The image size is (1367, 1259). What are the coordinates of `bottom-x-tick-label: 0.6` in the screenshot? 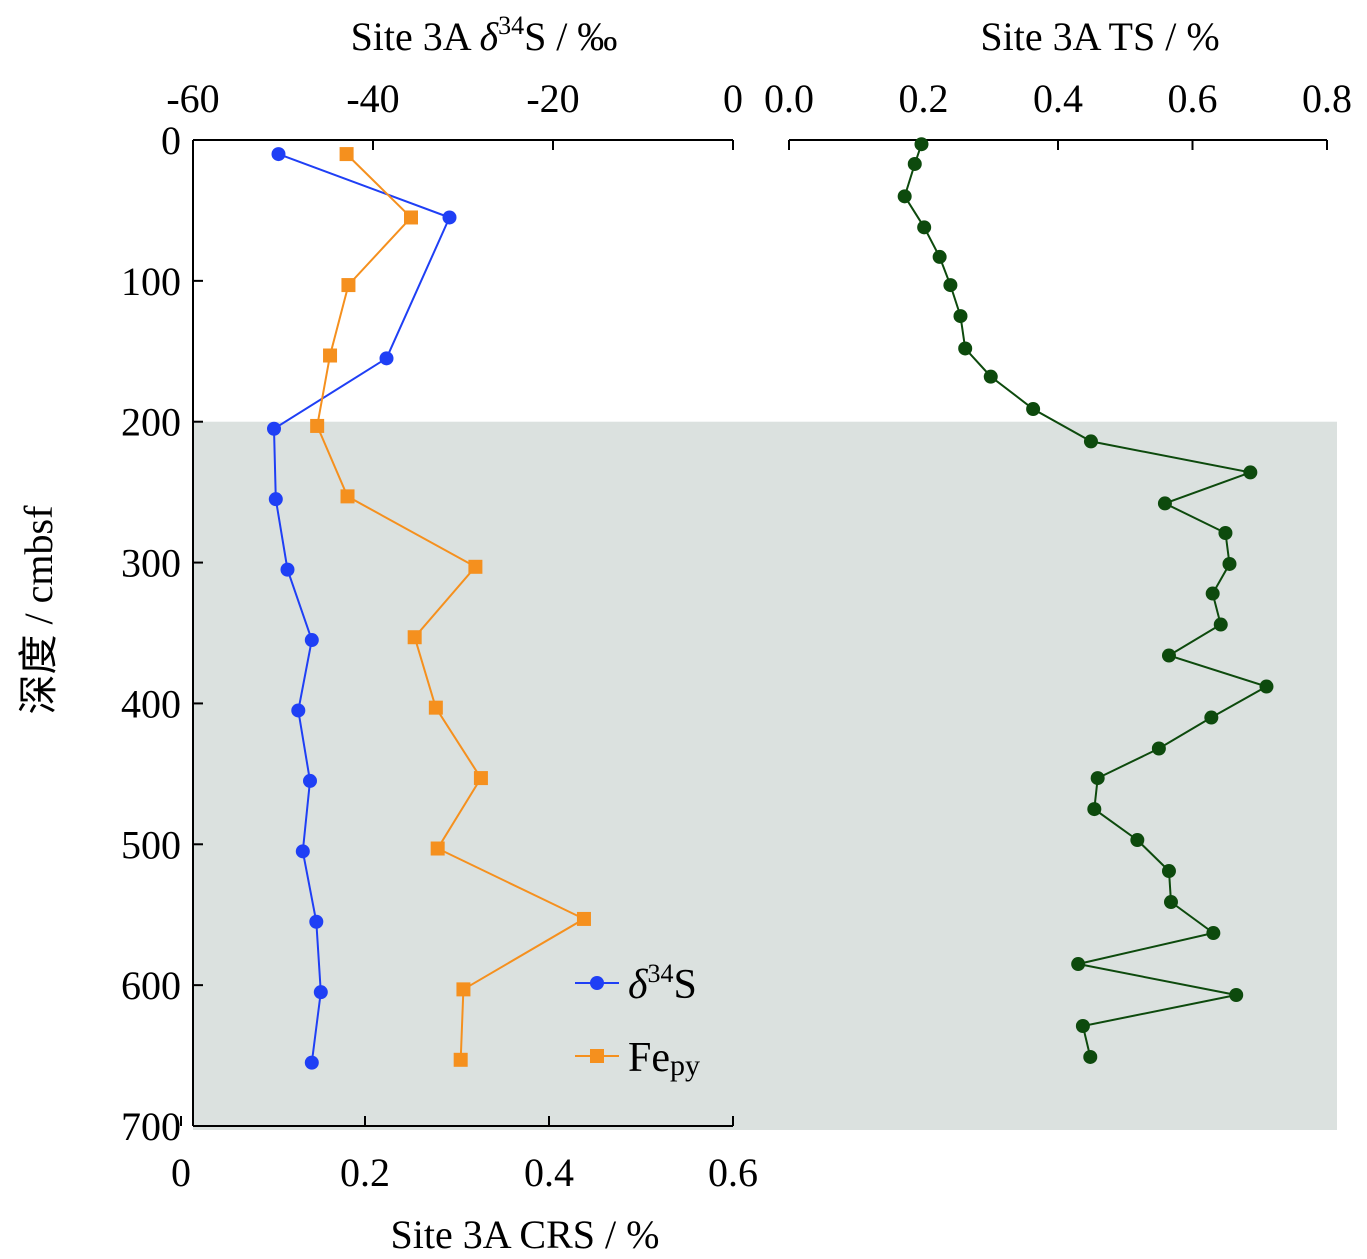 It's located at (733, 1172).